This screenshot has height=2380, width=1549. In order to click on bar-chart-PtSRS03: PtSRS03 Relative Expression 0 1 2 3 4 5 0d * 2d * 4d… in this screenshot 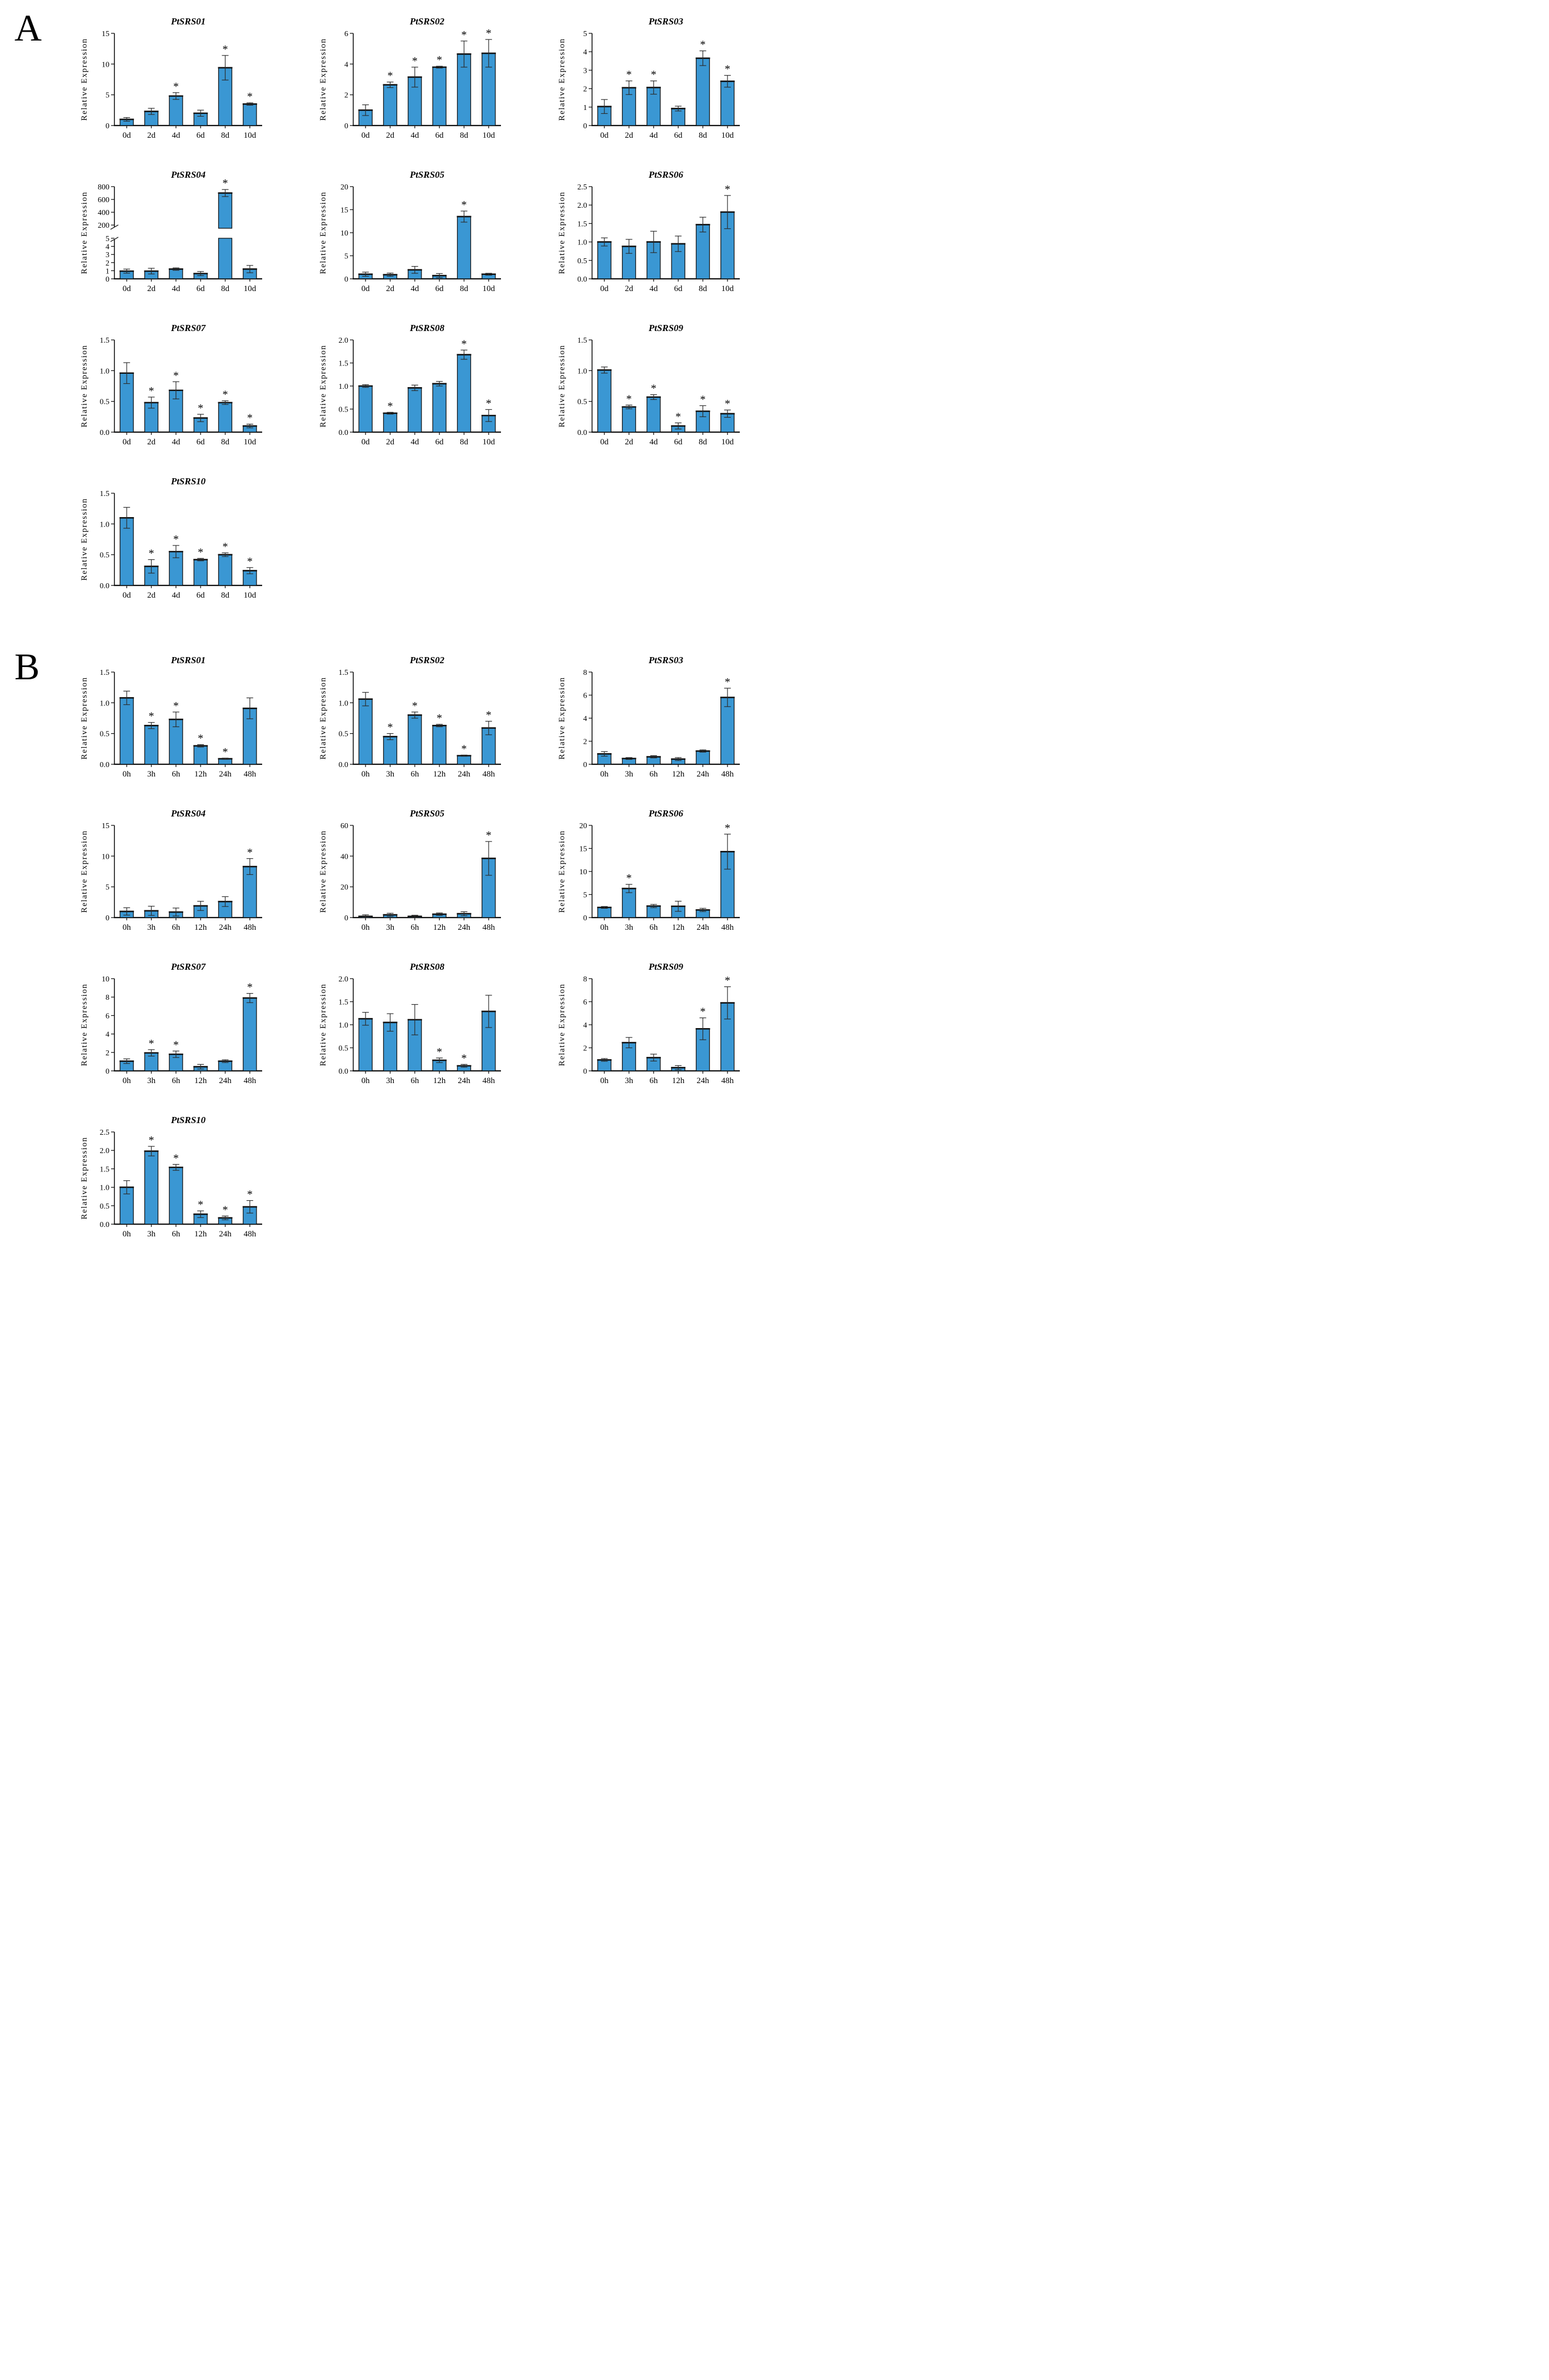, I will do `click(649, 78)`.